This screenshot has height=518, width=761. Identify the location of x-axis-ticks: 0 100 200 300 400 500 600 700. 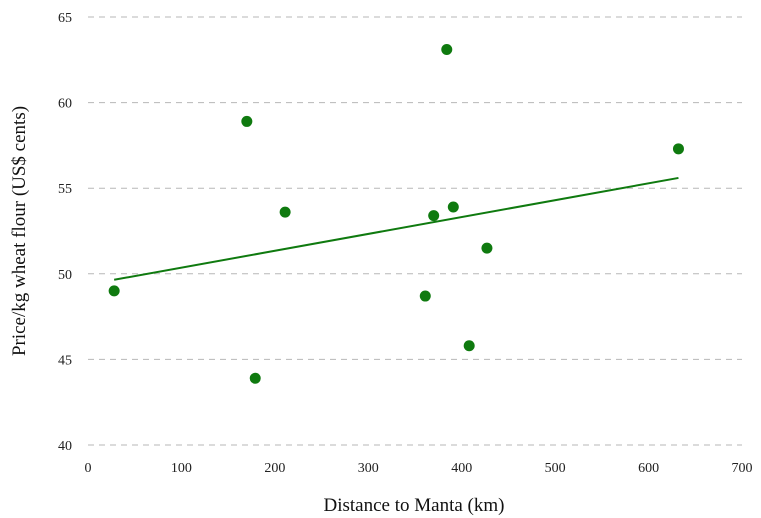
(419, 468).